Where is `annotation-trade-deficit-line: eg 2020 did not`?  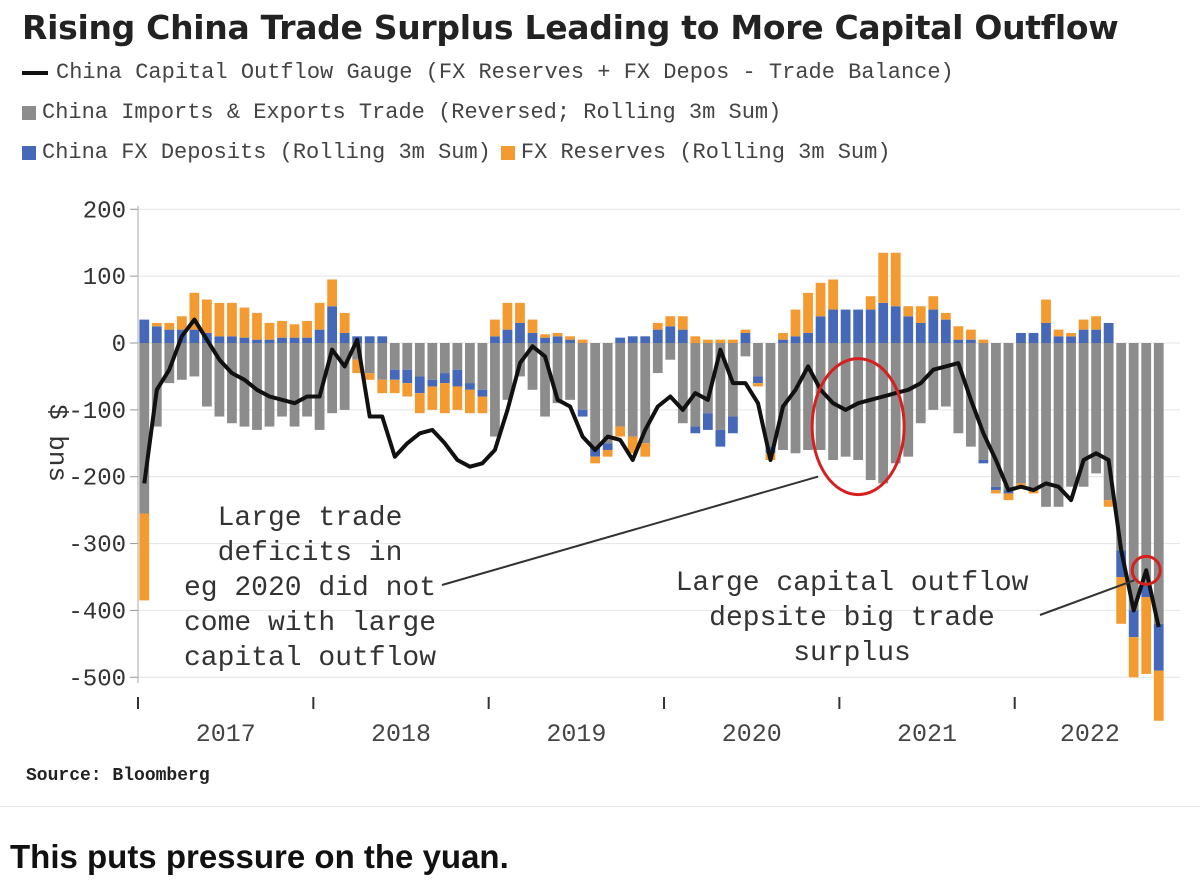
annotation-trade-deficit-line: eg 2020 did not is located at coordinates (310, 588).